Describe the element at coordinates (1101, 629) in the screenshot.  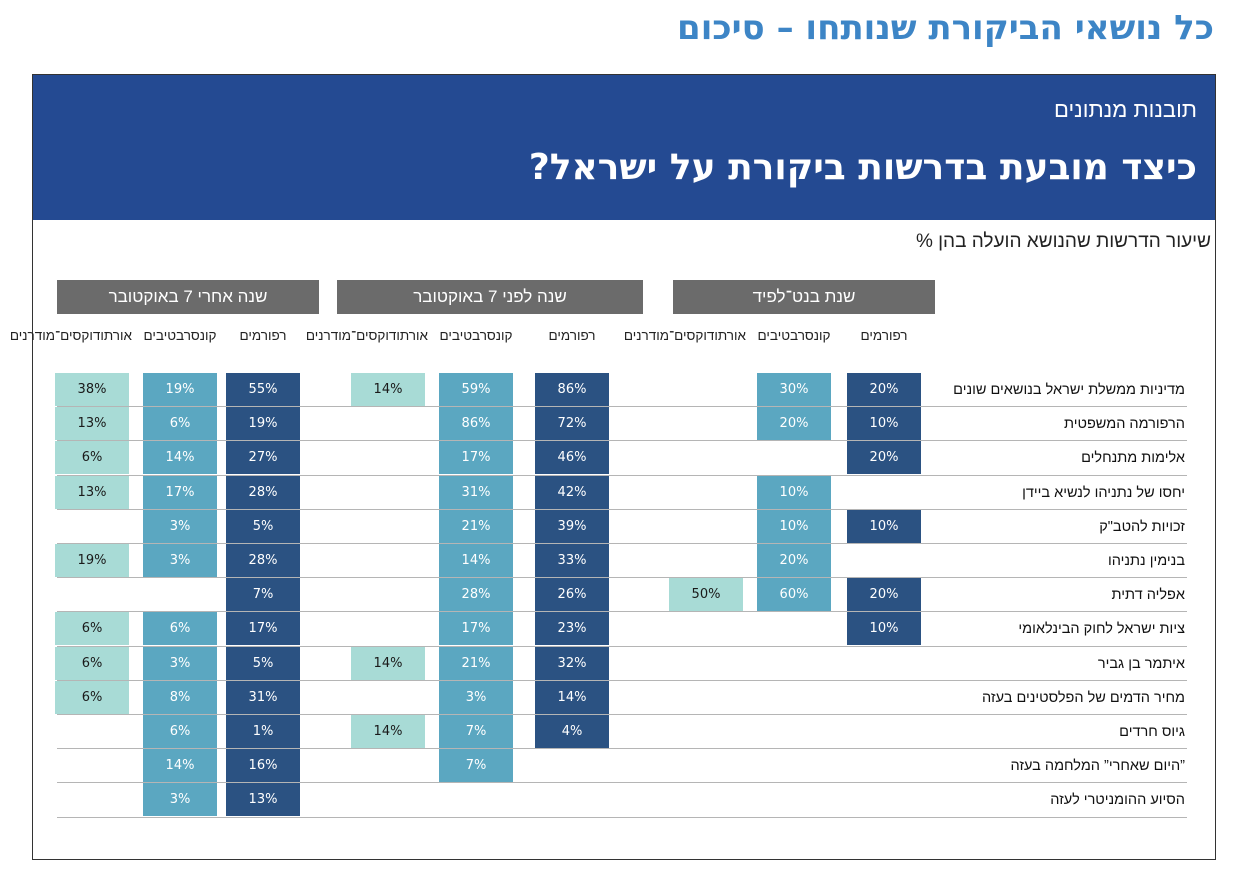
I see `row-label: ציות ישראל לחוק הבינלאומי` at that location.